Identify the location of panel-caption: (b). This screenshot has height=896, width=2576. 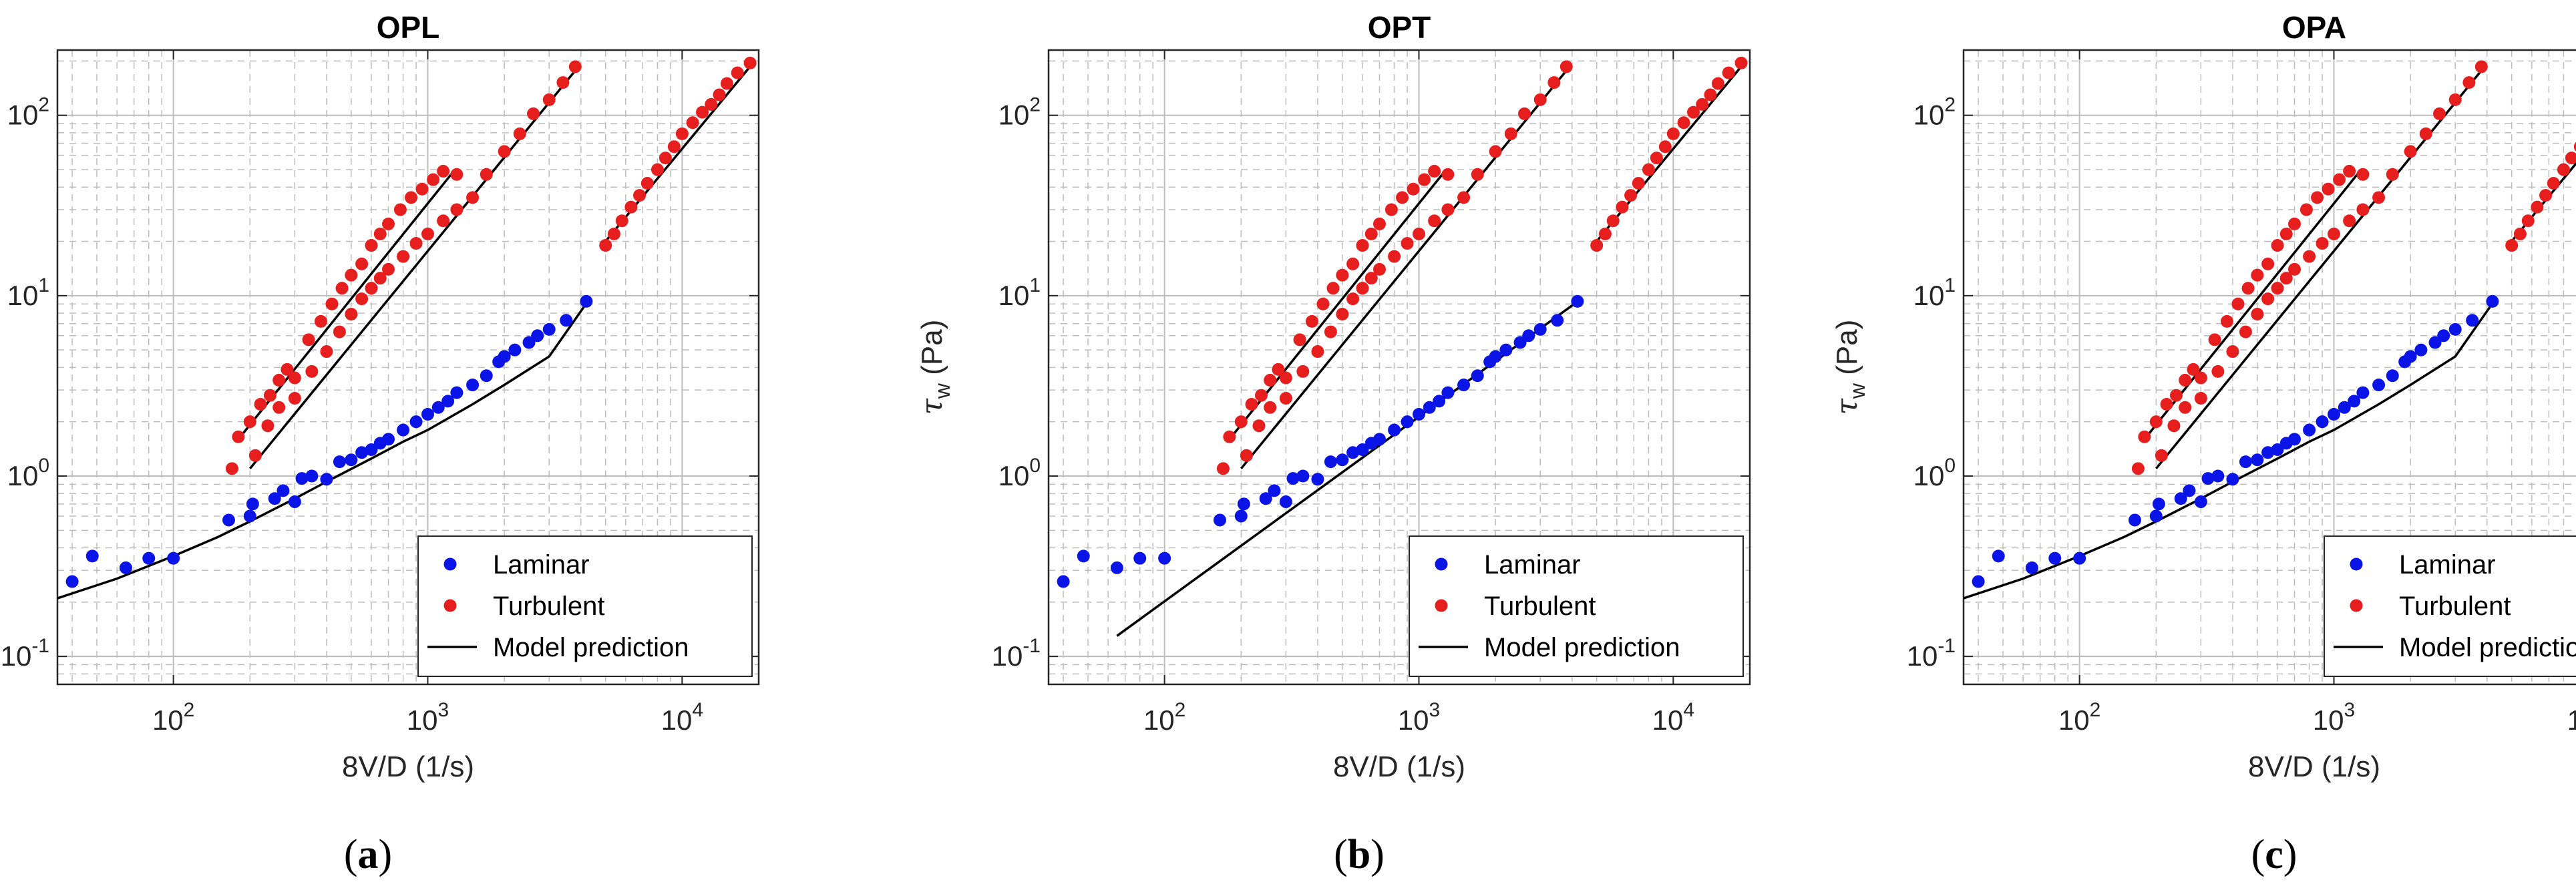
(1359, 855).